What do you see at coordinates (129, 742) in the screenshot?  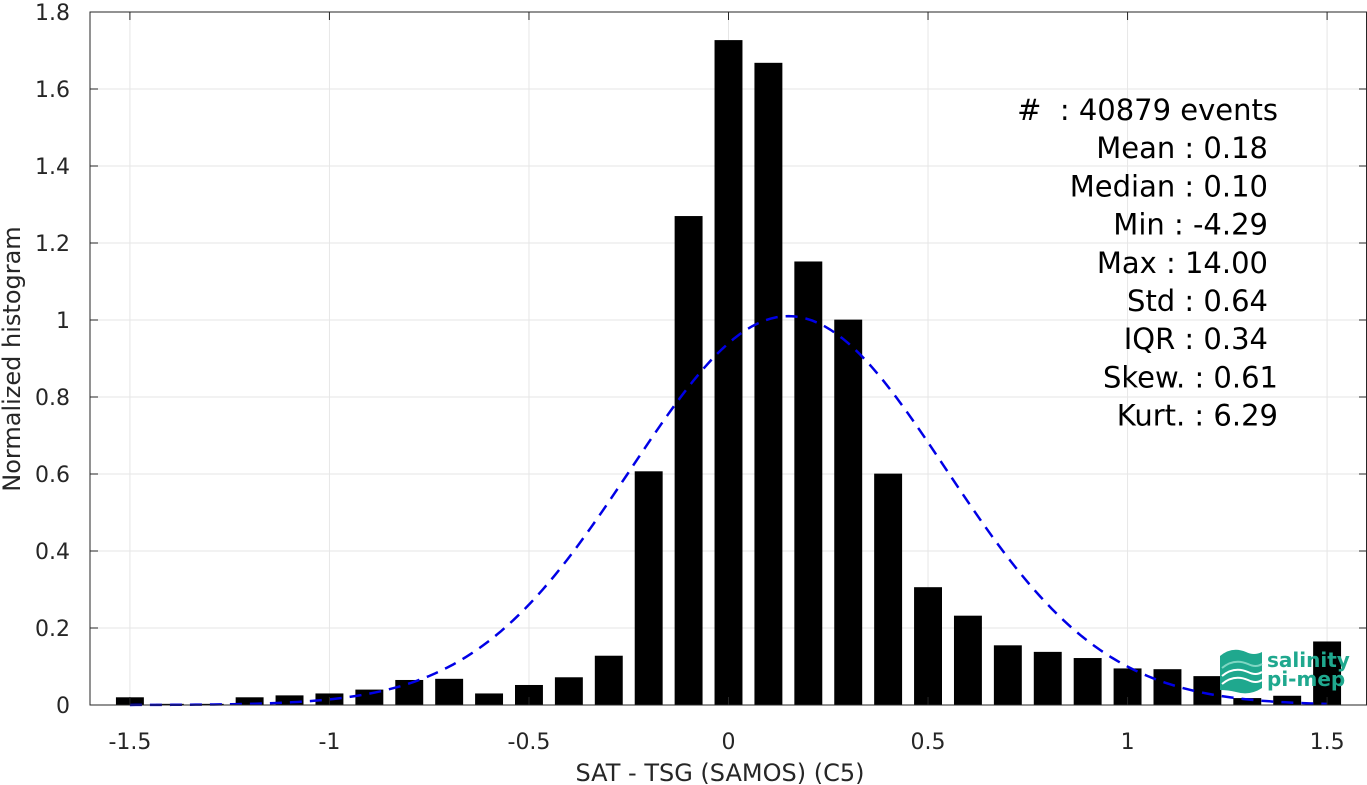 I see `x-tick-label-0: -1.5` at bounding box center [129, 742].